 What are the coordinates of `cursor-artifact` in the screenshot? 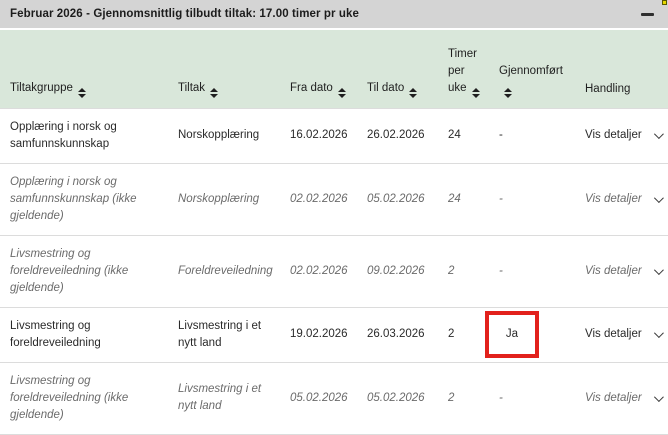 It's located at (664, 2).